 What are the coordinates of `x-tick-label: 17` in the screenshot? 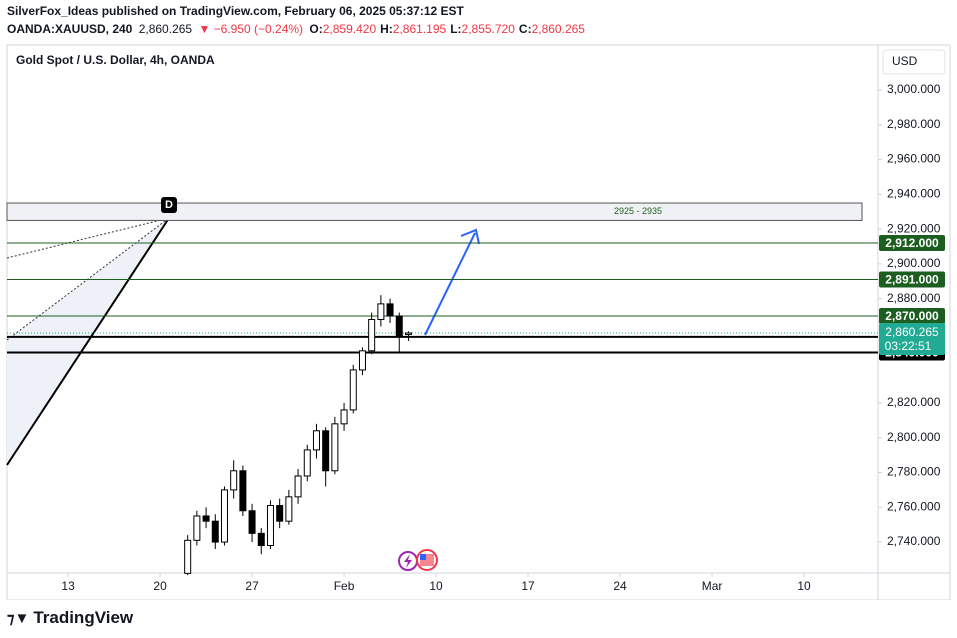 It's located at (528, 586).